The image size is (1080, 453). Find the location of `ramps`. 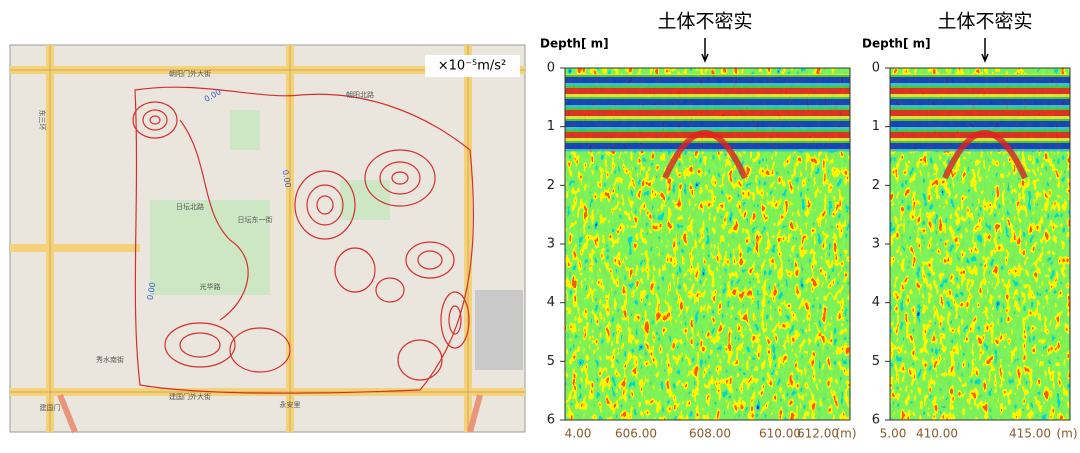

ramps is located at coordinates (270, 413).